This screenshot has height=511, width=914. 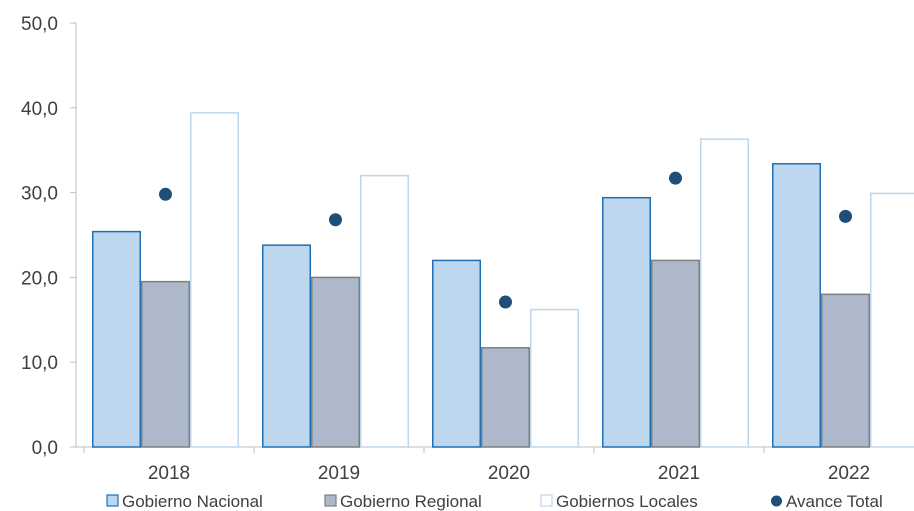 What do you see at coordinates (214, 280) in the screenshot?
I see `bar-gobiernos-locales-2018` at bounding box center [214, 280].